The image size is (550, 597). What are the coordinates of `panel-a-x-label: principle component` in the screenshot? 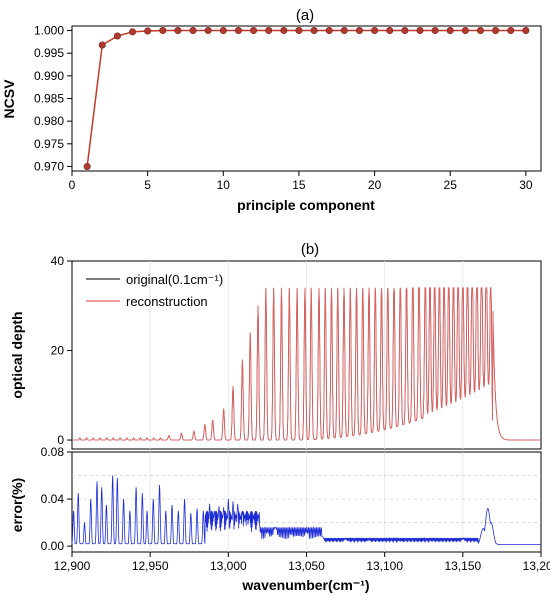 It's located at (306, 205).